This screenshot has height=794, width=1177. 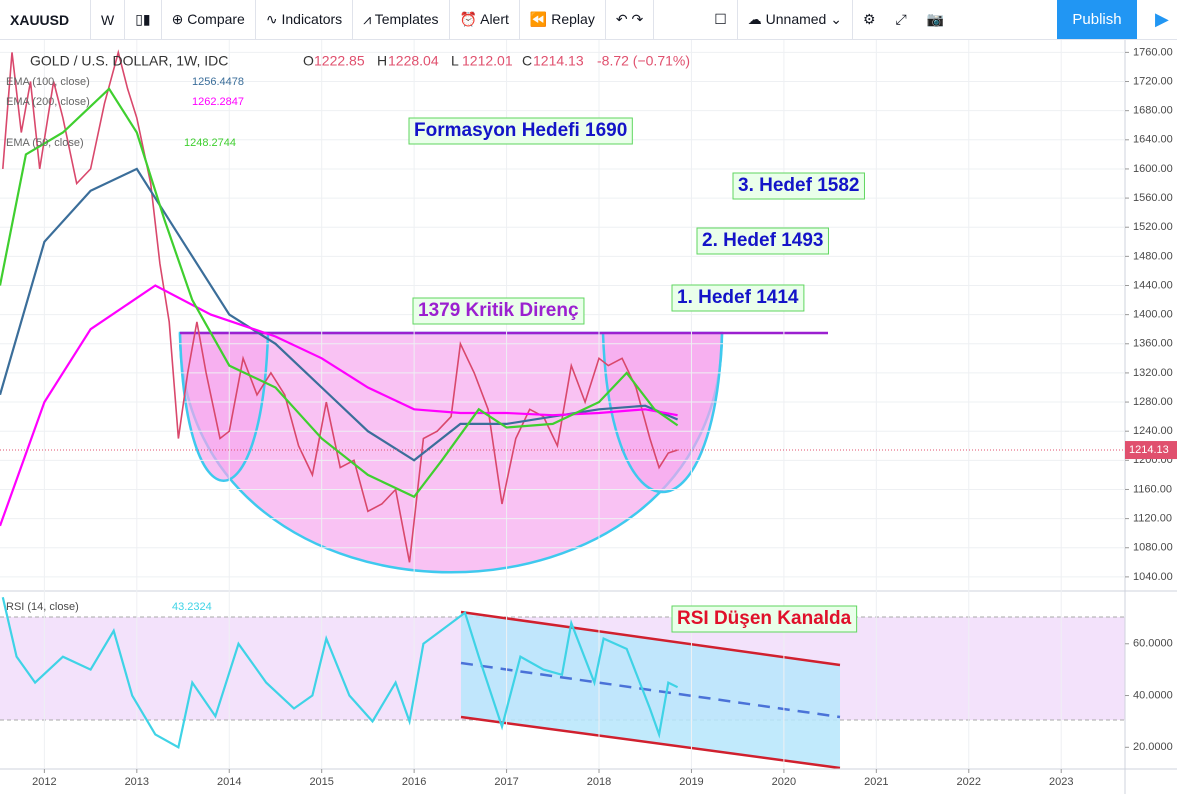 I want to click on chart-style: ▯▮, so click(x=143, y=19).